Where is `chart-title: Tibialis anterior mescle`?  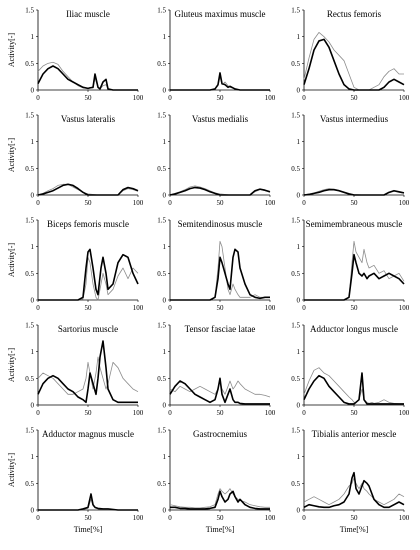 chart-title: Tibialis anterior mescle is located at coordinates (354, 434).